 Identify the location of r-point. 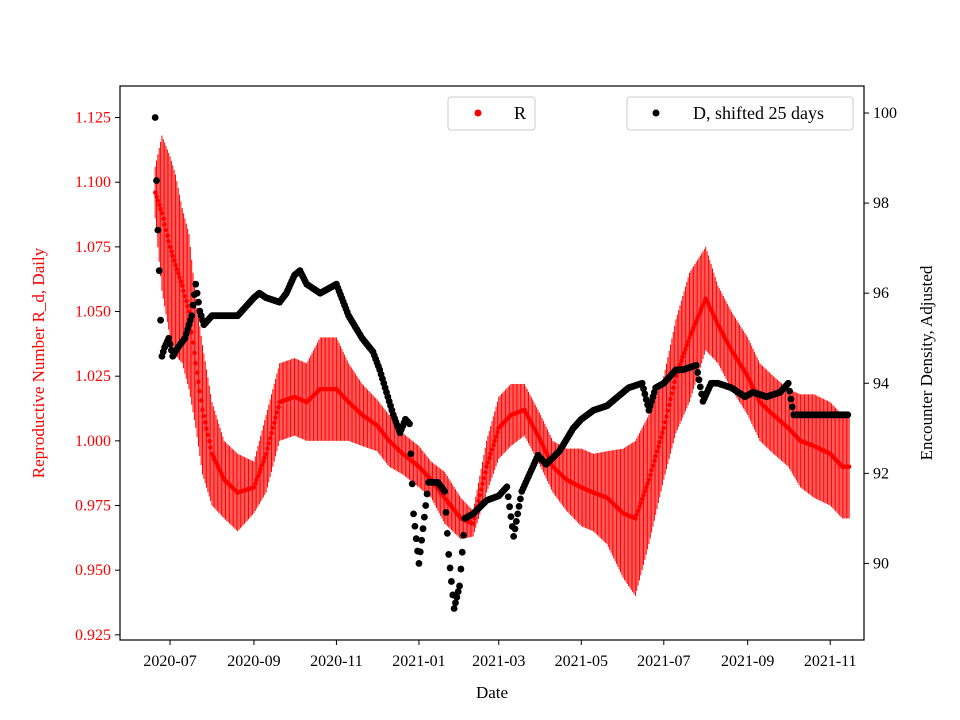
(849, 466).